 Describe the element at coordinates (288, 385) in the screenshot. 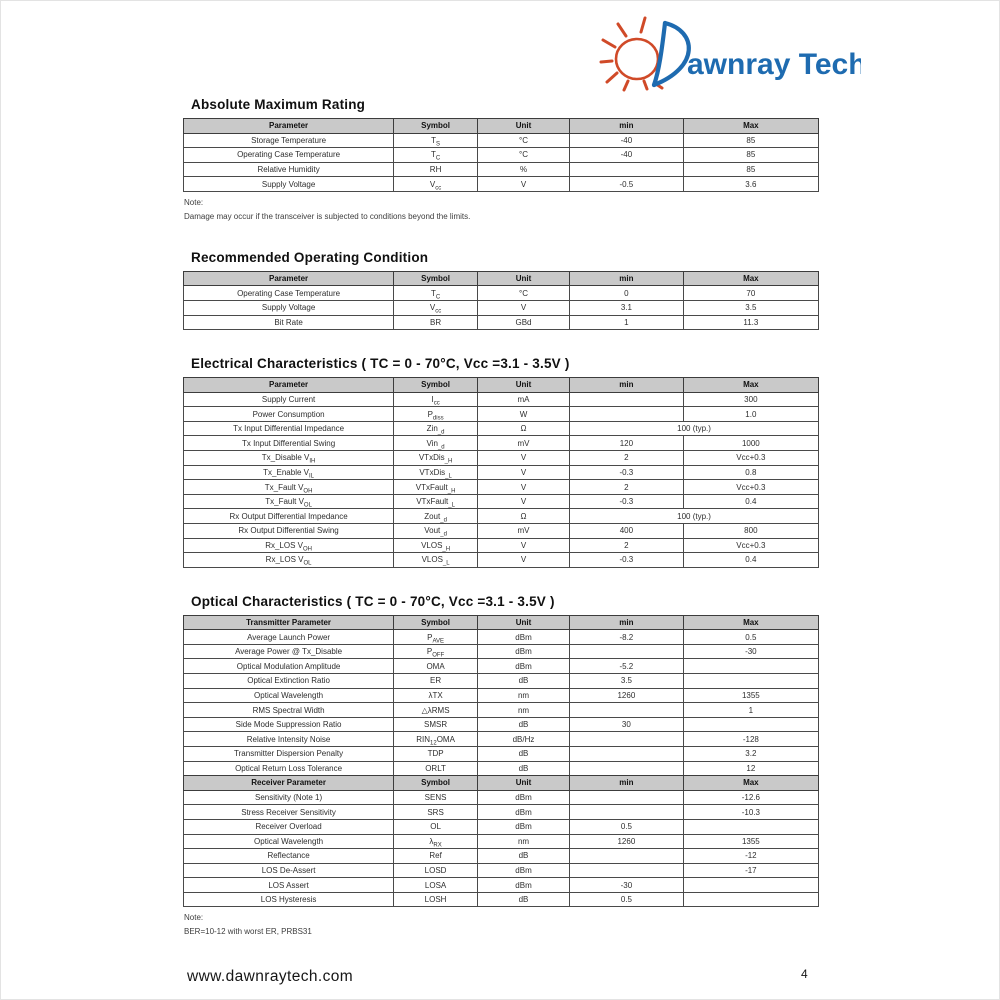

I see `column-header: Parameter` at that location.